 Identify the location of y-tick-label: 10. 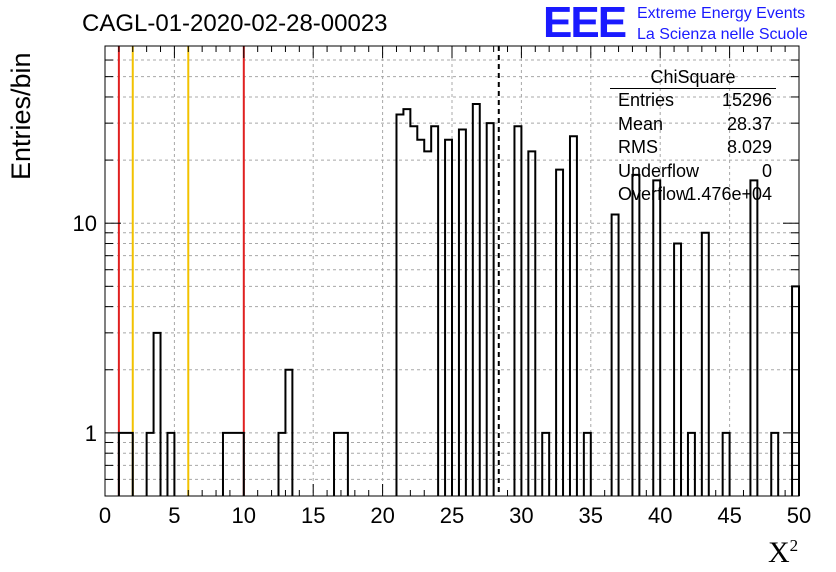
(85, 223).